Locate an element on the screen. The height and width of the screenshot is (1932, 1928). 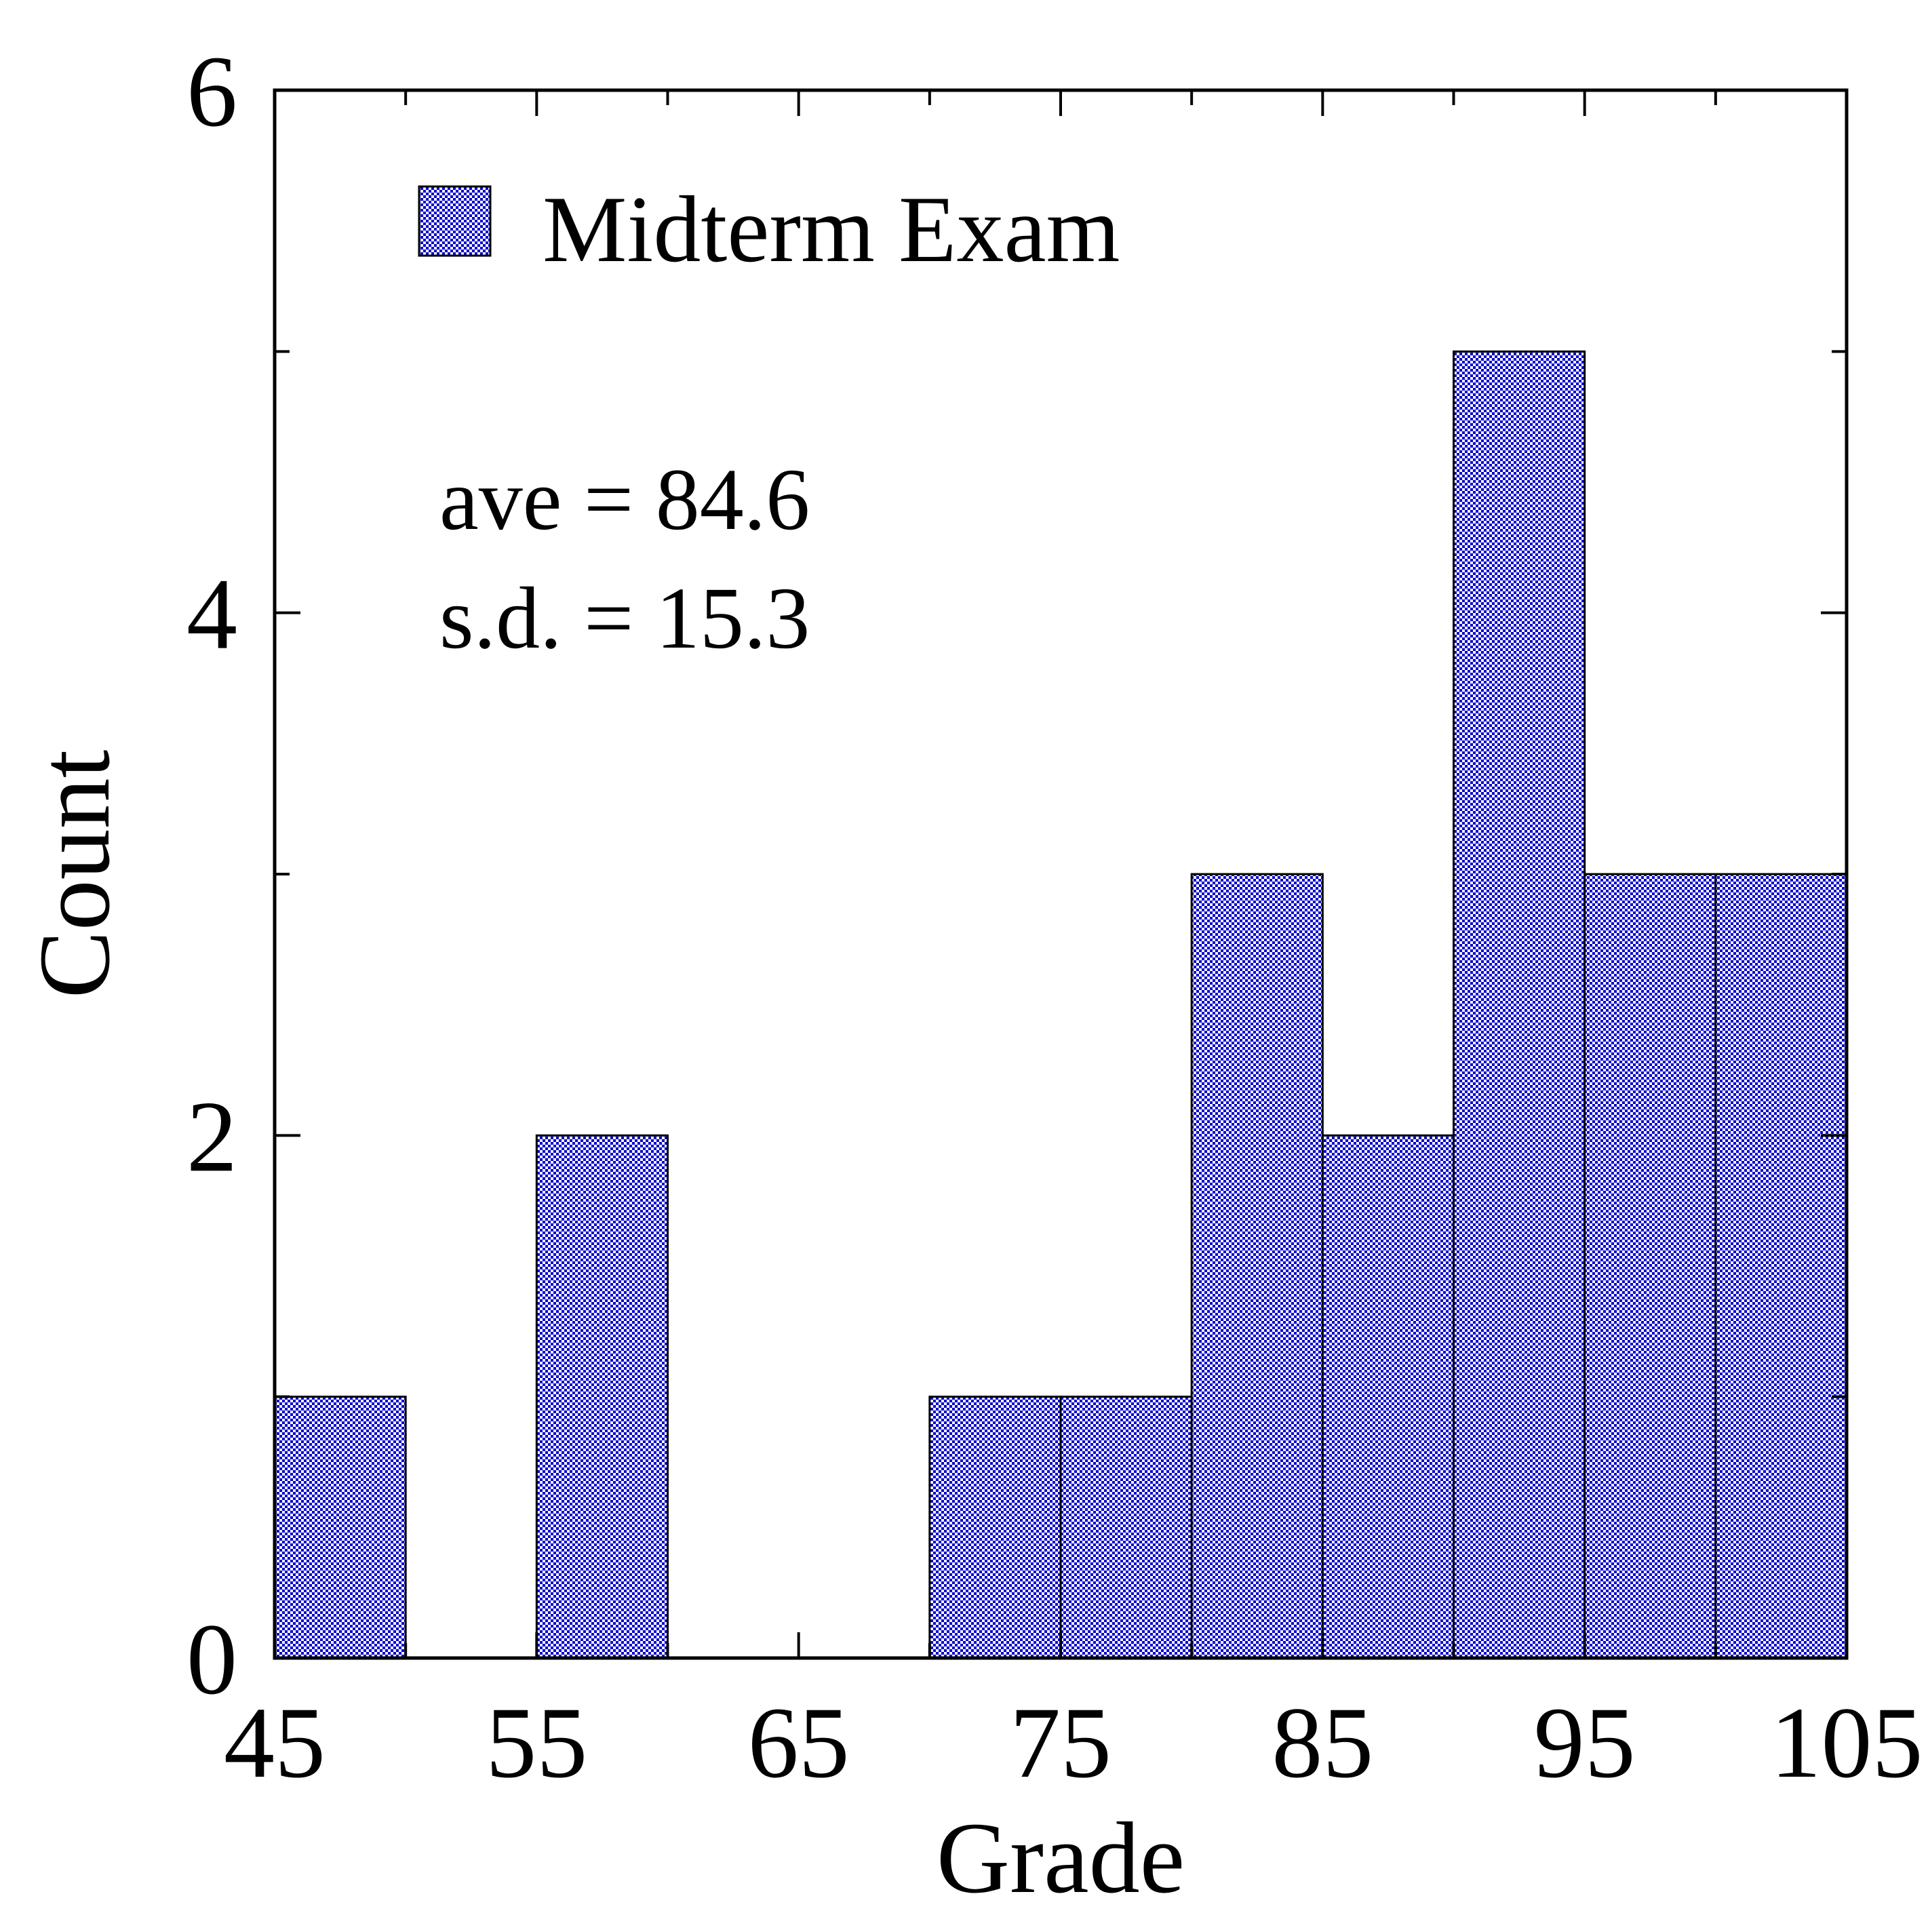
x-tick-label-55: 55 is located at coordinates (536, 1743).